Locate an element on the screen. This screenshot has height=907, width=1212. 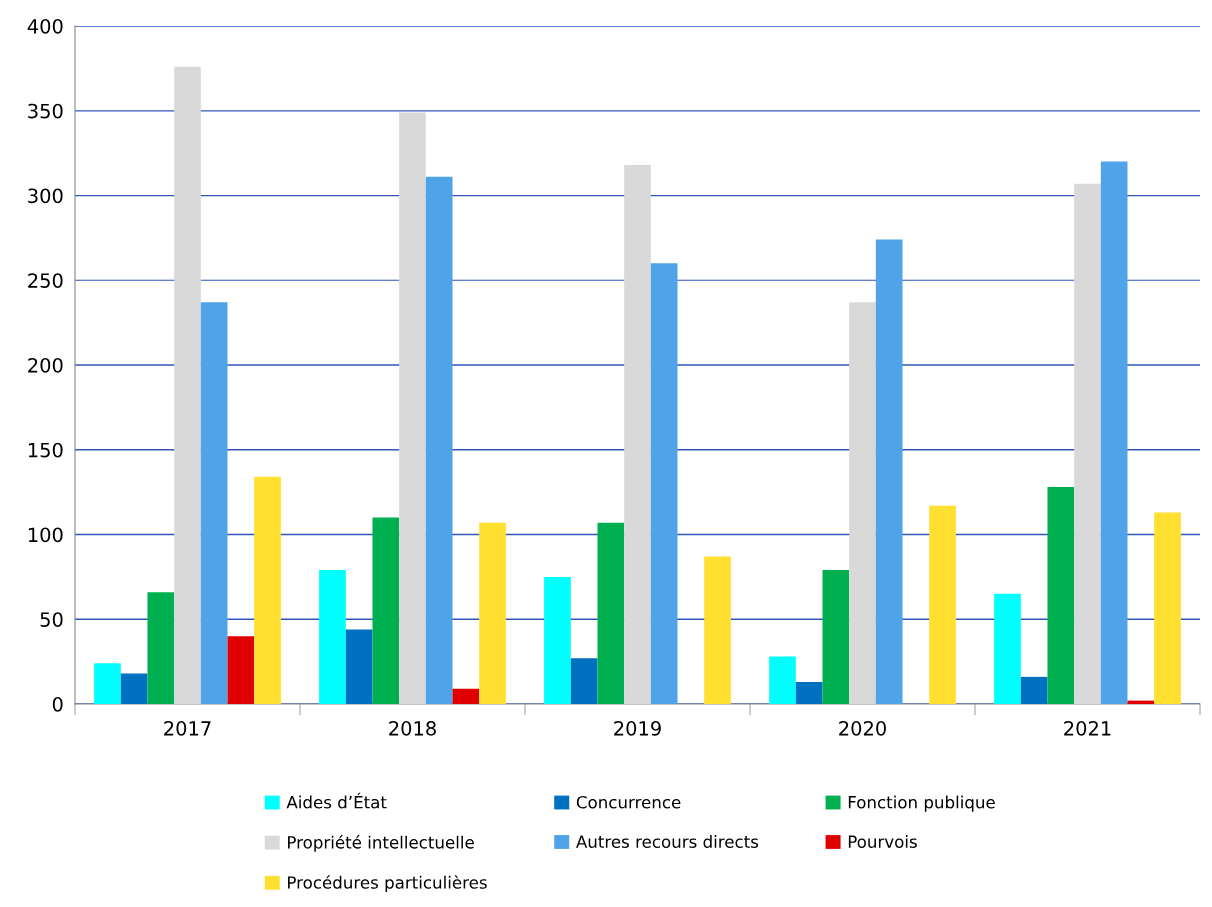
y-tick-label: 400 is located at coordinates (45, 26).